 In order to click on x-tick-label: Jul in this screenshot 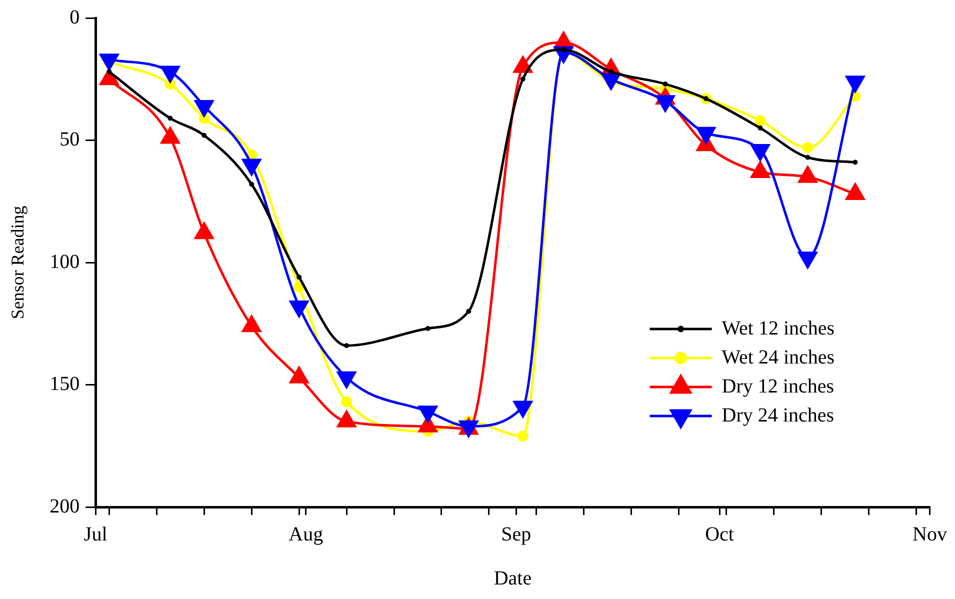, I will do `click(96, 534)`.